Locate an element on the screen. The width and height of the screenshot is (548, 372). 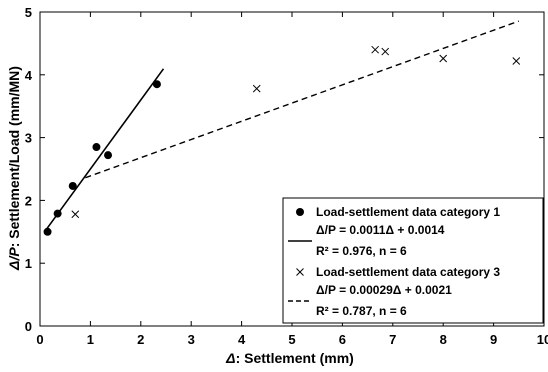
legend-fit-3-r2: R² = 0.787, n = 6 is located at coordinates (361, 311).